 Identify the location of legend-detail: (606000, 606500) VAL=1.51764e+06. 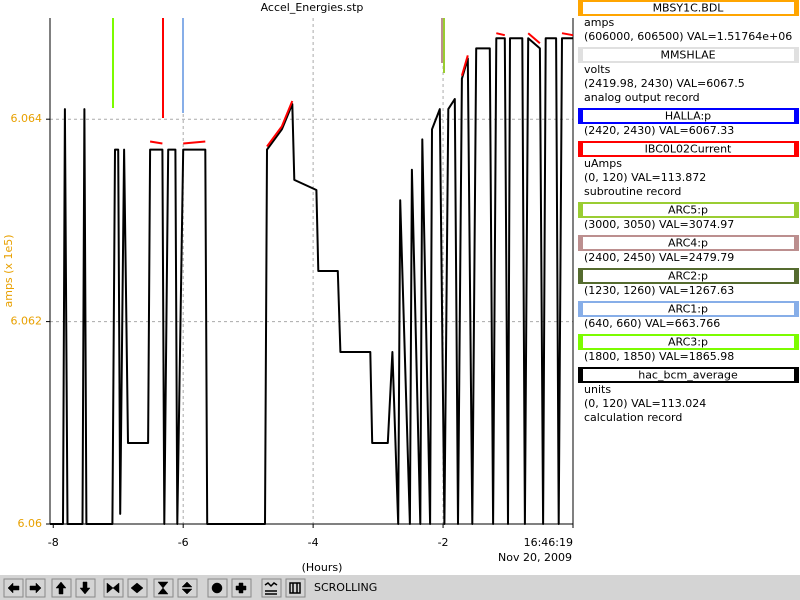
(688, 36).